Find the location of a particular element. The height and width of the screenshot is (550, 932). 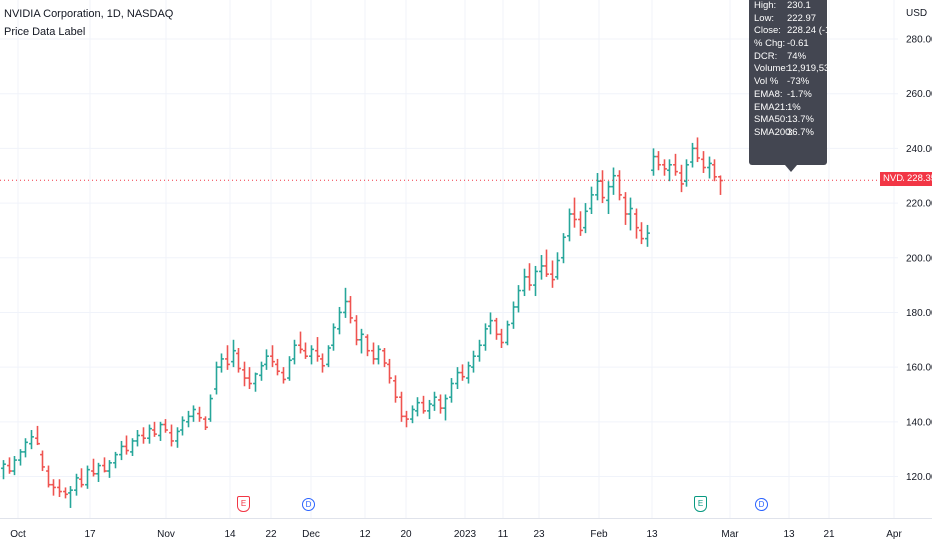

tooltip-row-dcr: DCR: 74% is located at coordinates (780, 56).